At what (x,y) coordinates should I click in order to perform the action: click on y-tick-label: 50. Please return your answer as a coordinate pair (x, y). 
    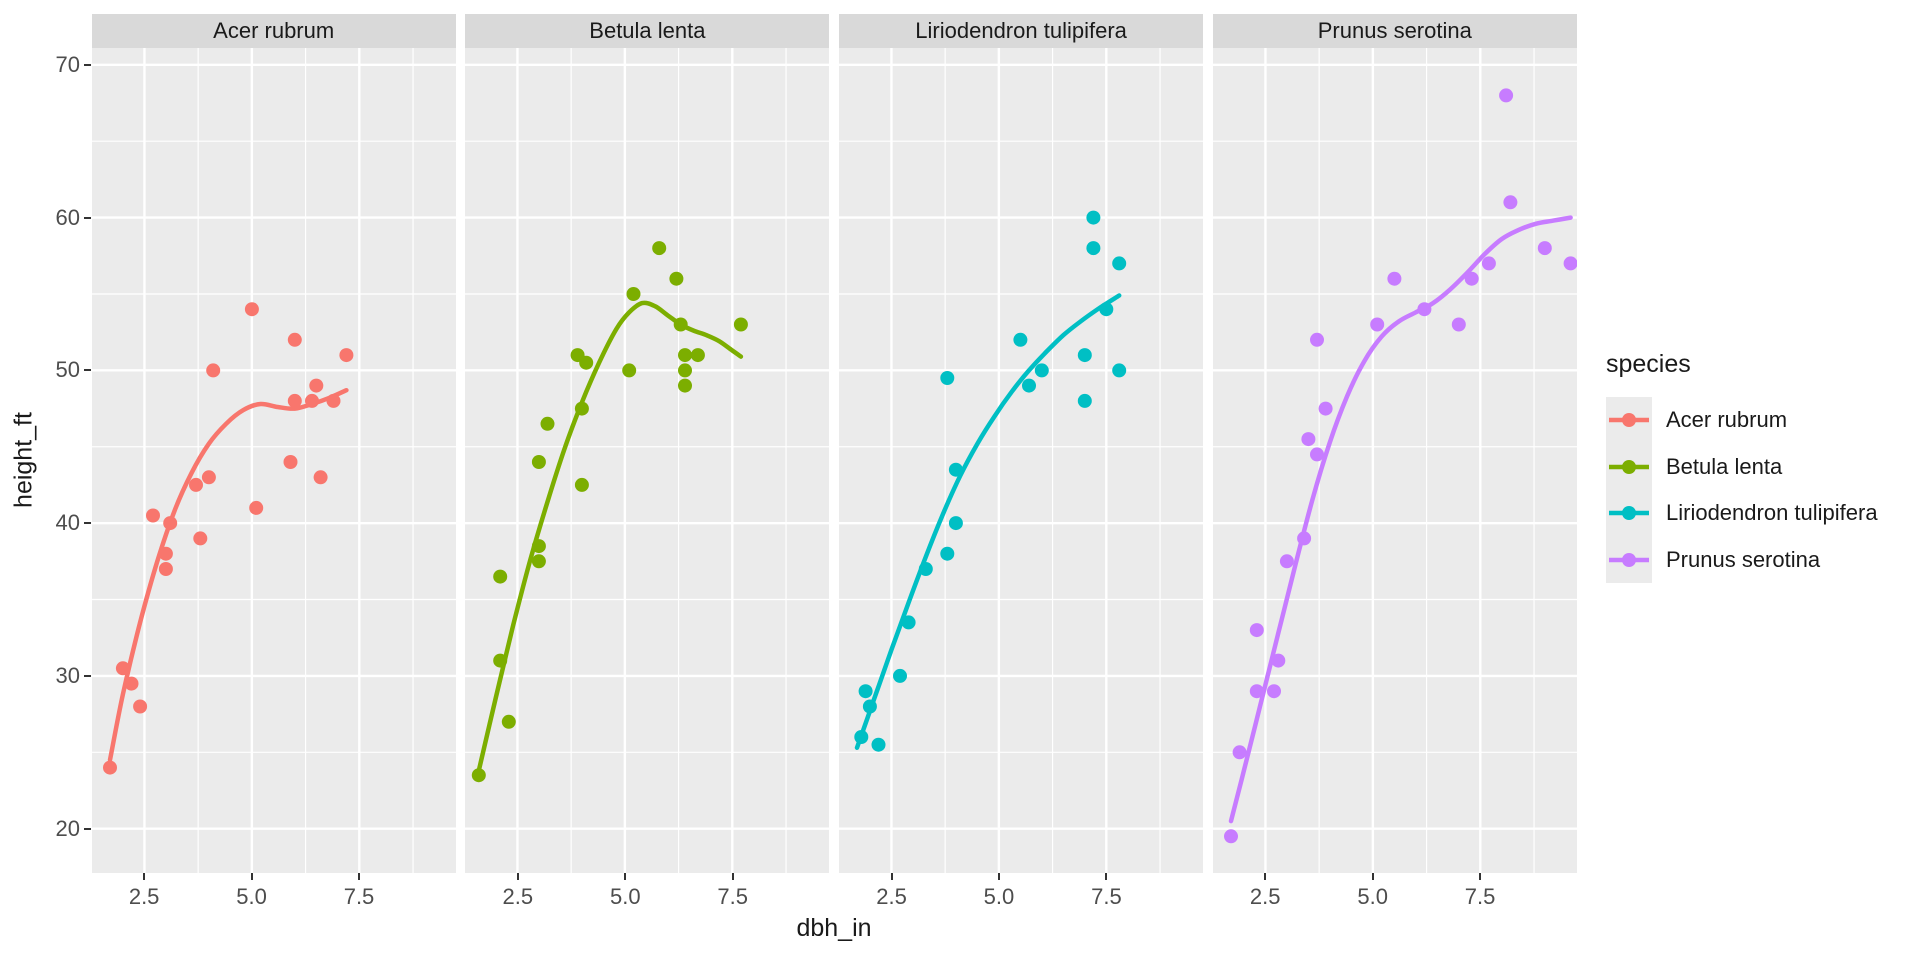
    Looking at the image, I should click on (67, 370).